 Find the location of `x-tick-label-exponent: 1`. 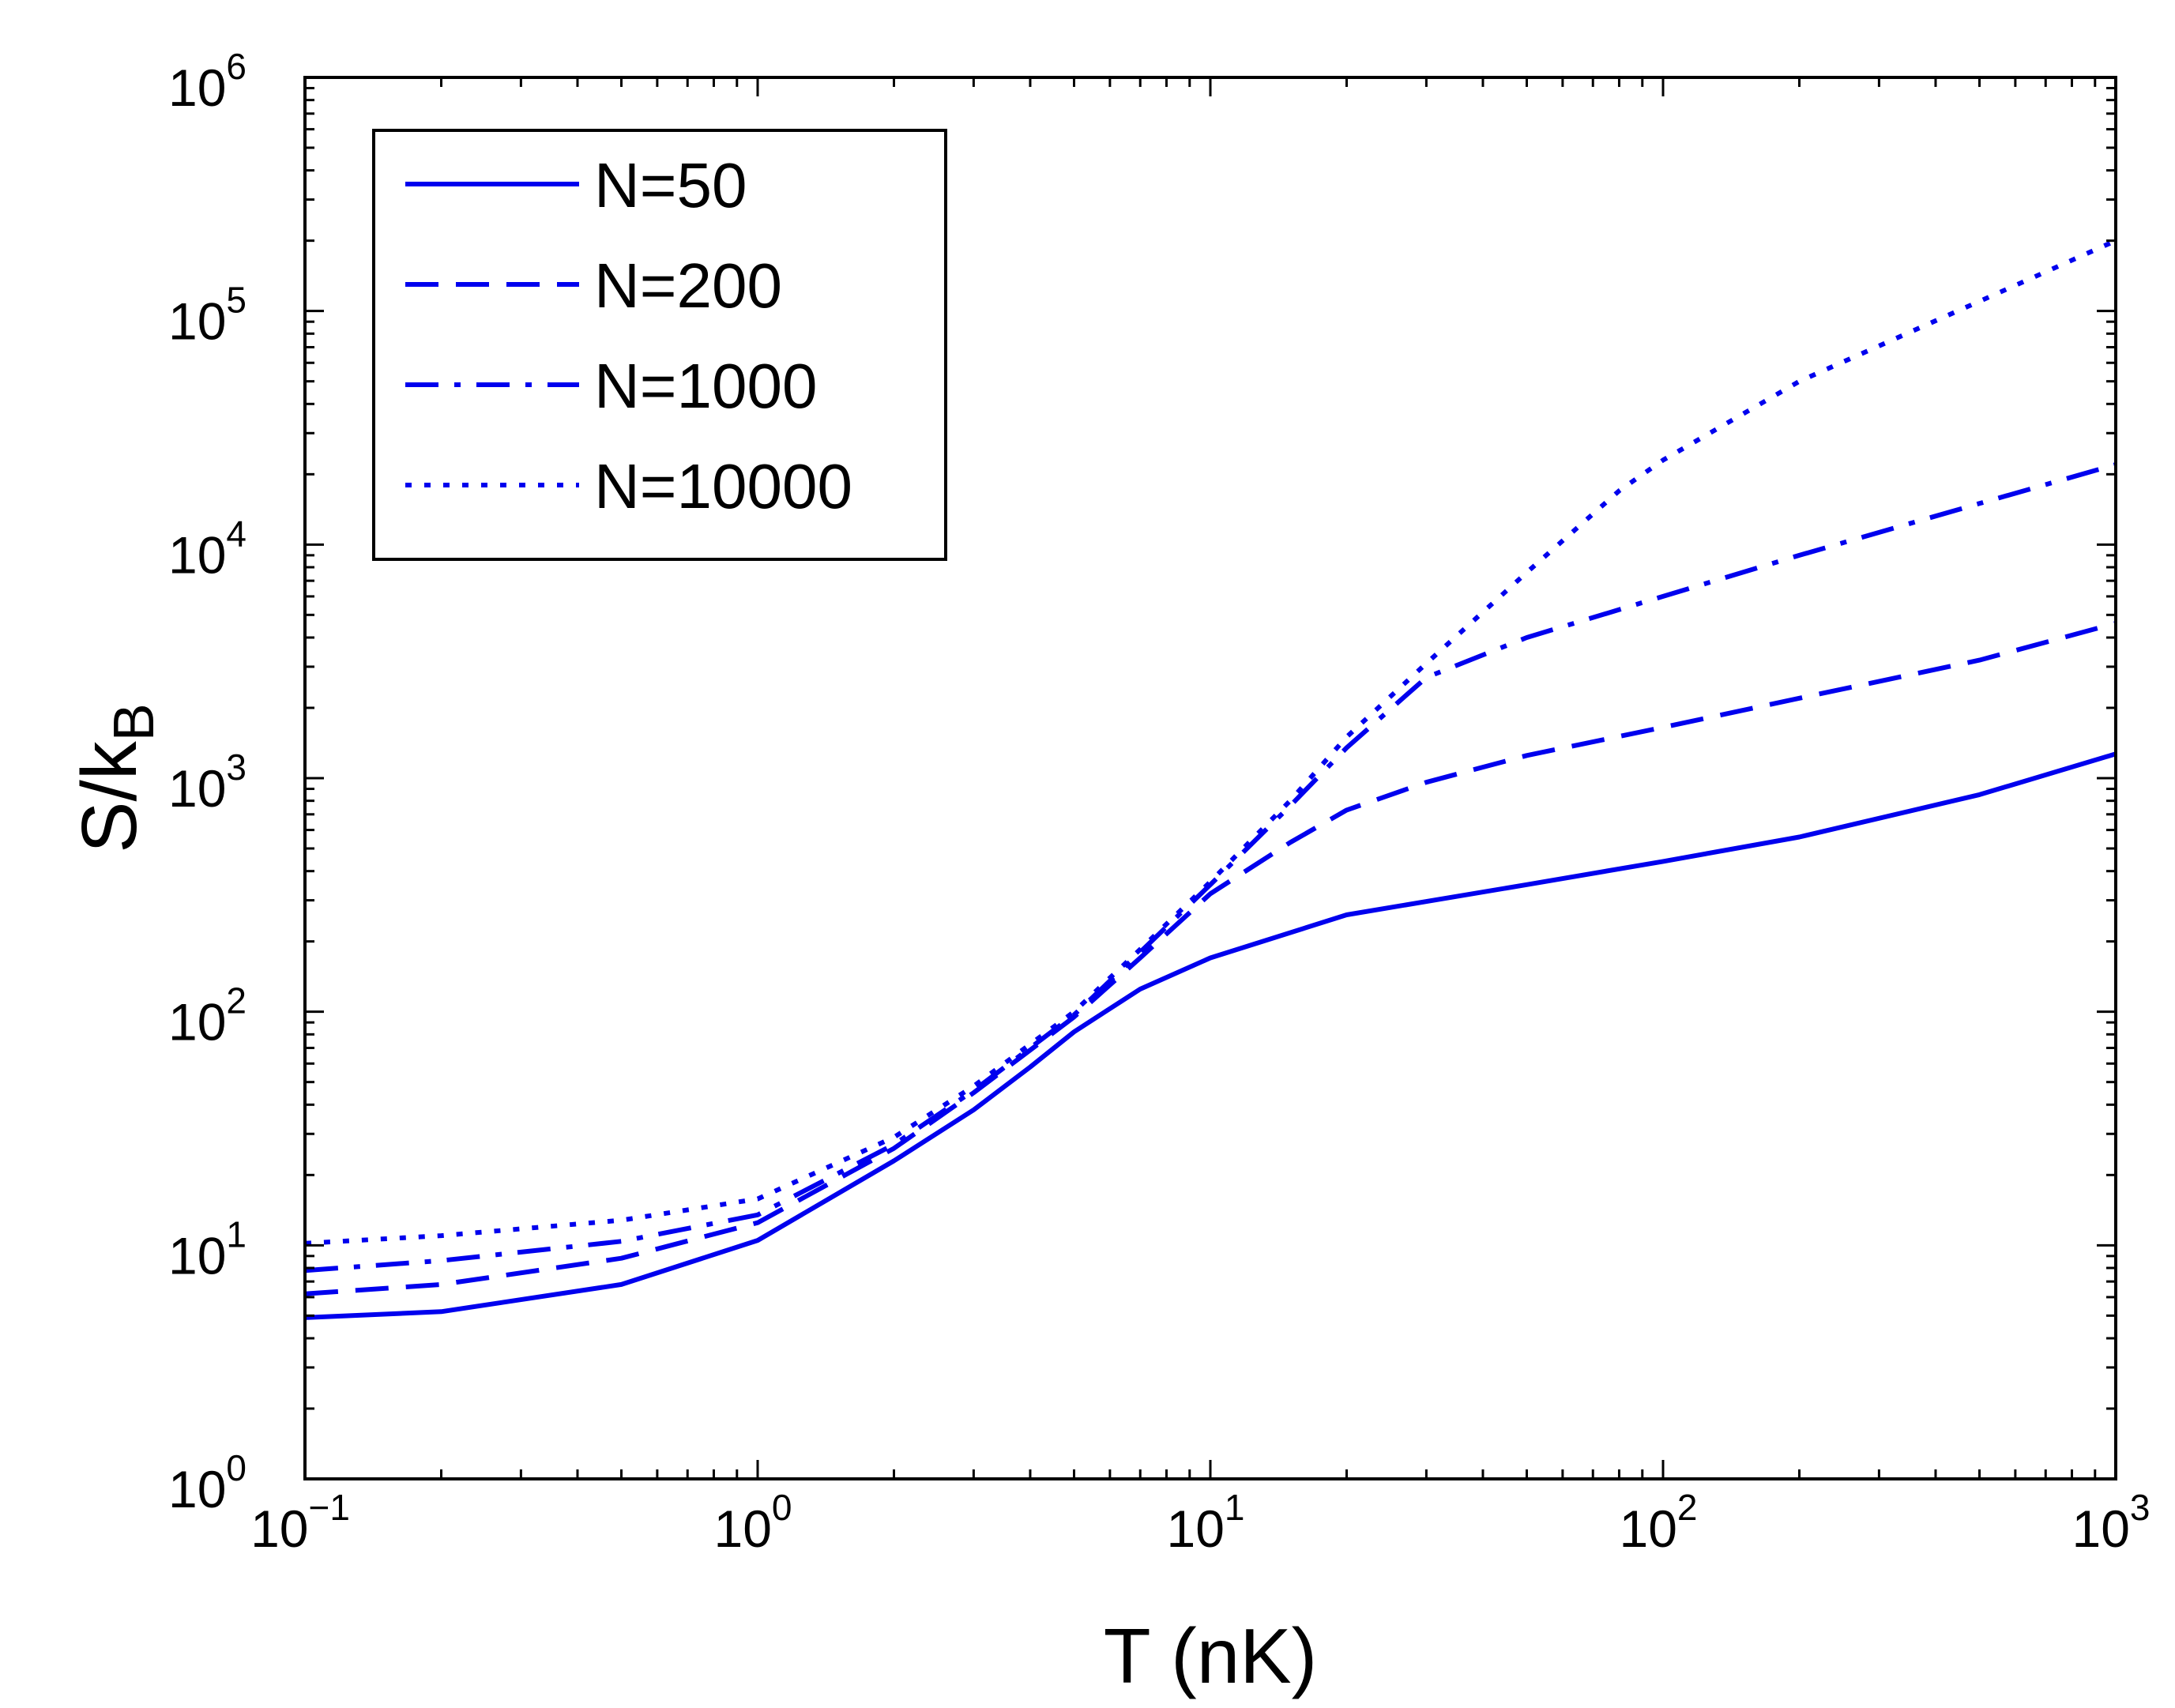

x-tick-label-exponent: 1 is located at coordinates (1235, 1507).